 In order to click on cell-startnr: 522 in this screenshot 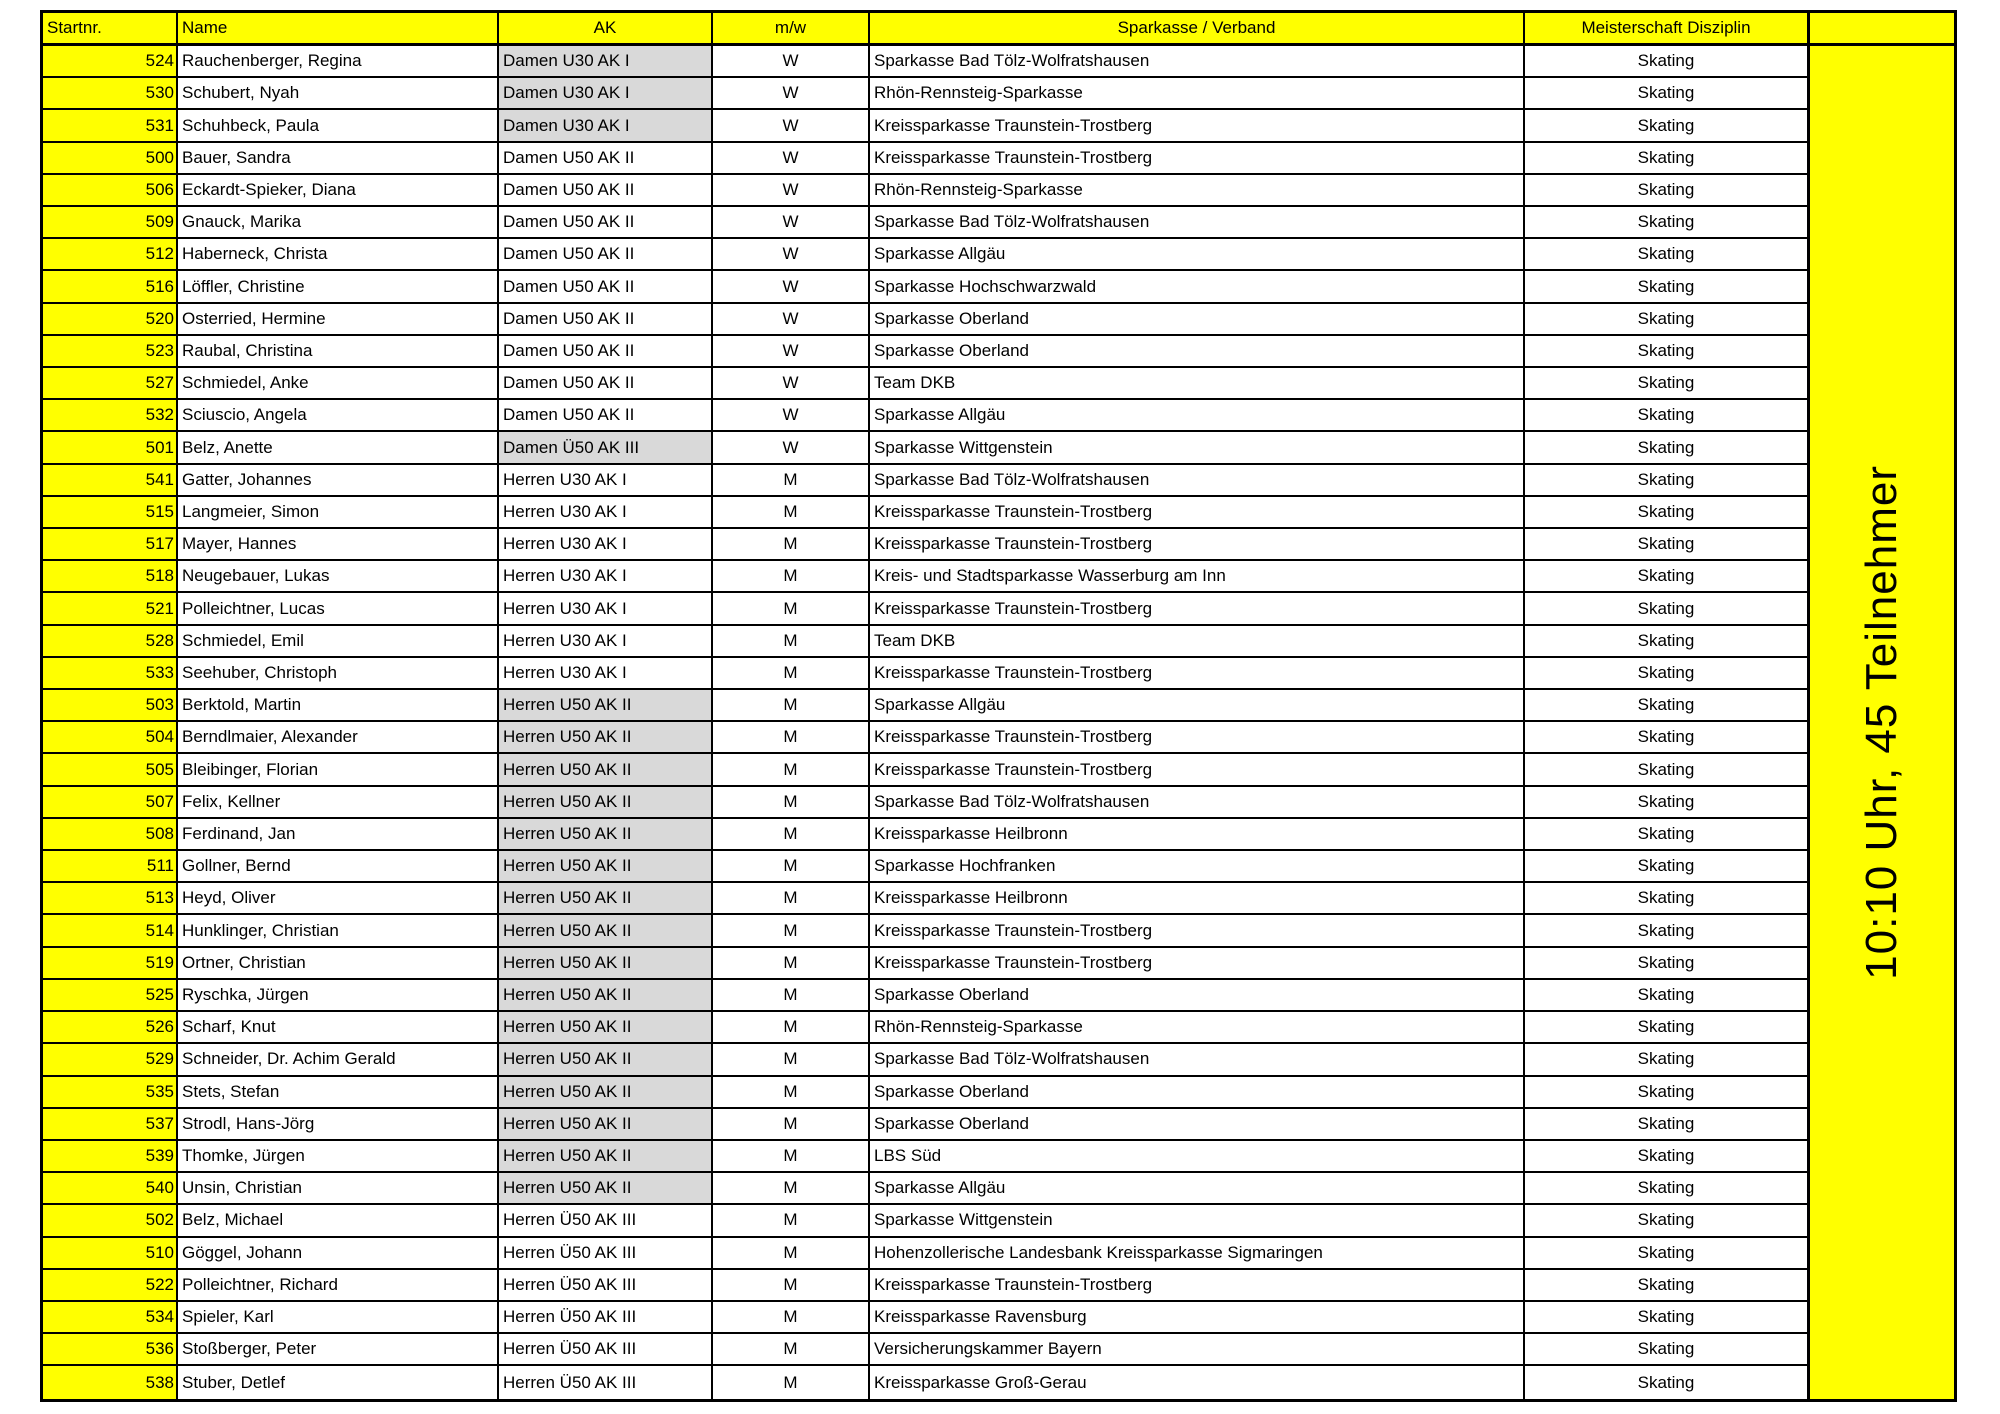, I will do `click(110, 1285)`.